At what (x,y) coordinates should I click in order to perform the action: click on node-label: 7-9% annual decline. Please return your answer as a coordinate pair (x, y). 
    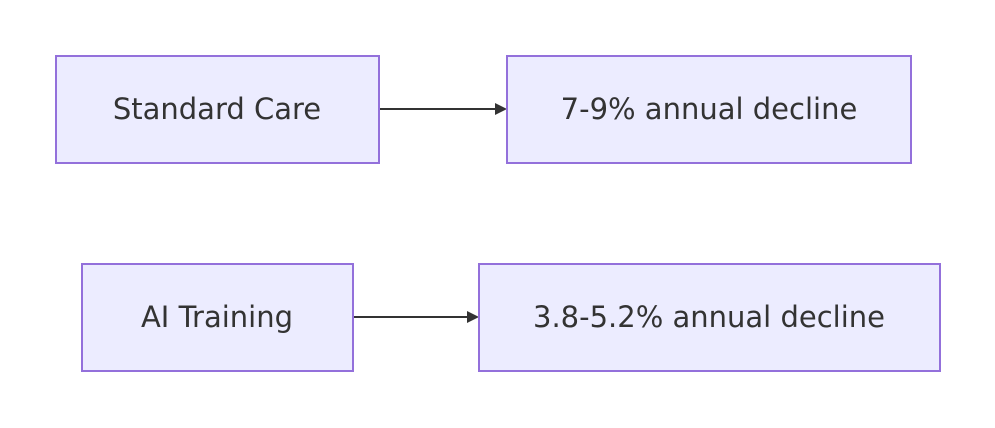
    Looking at the image, I should click on (709, 109).